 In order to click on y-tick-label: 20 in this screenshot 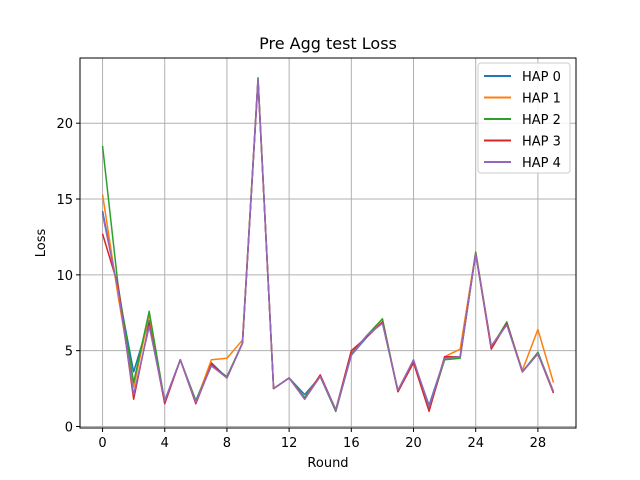, I will do `click(64, 124)`.